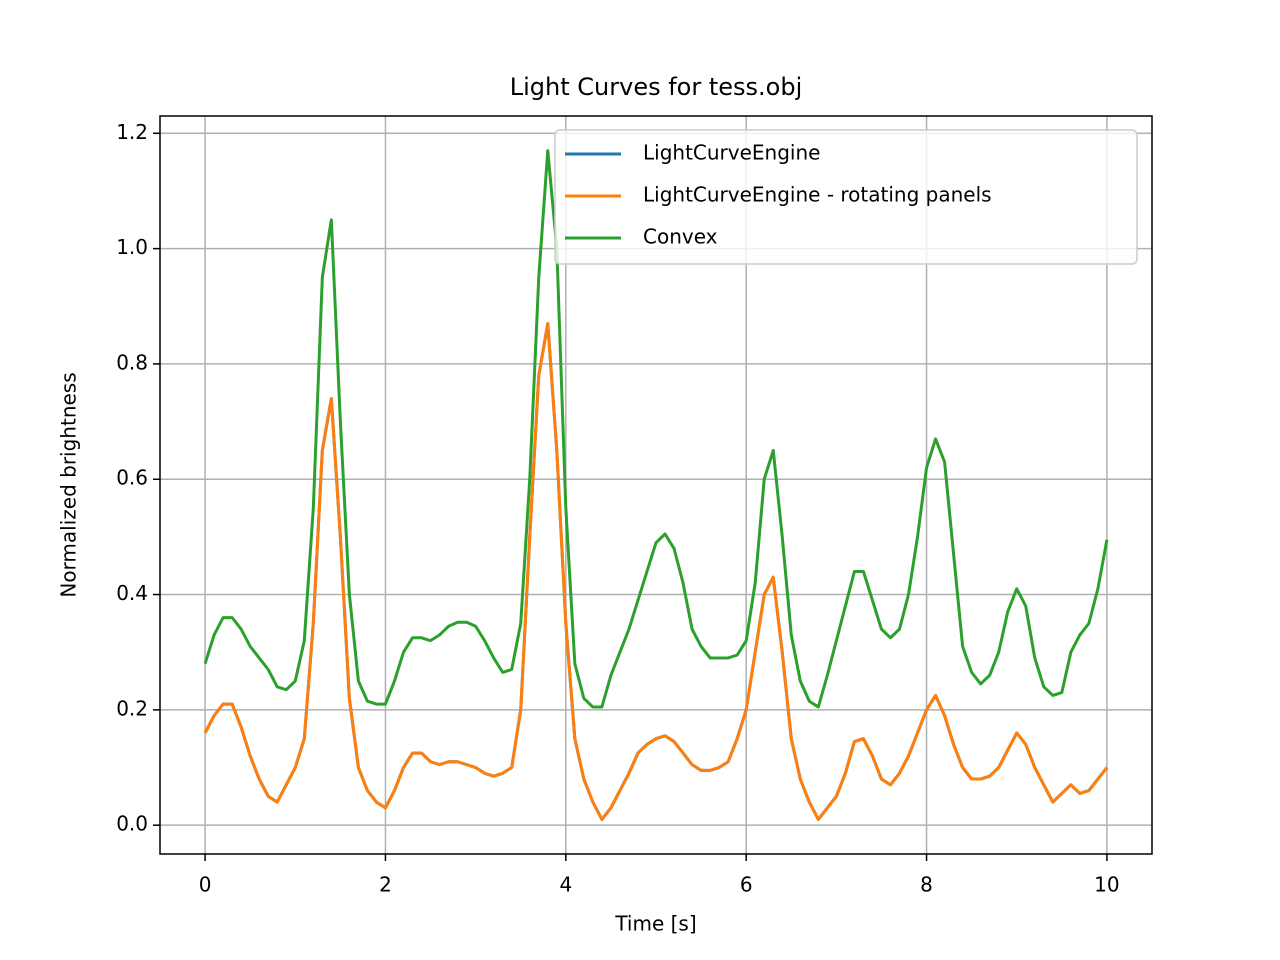 The width and height of the screenshot is (1280, 960). Describe the element at coordinates (565, 885) in the screenshot. I see `x-tick-label: 4` at that location.